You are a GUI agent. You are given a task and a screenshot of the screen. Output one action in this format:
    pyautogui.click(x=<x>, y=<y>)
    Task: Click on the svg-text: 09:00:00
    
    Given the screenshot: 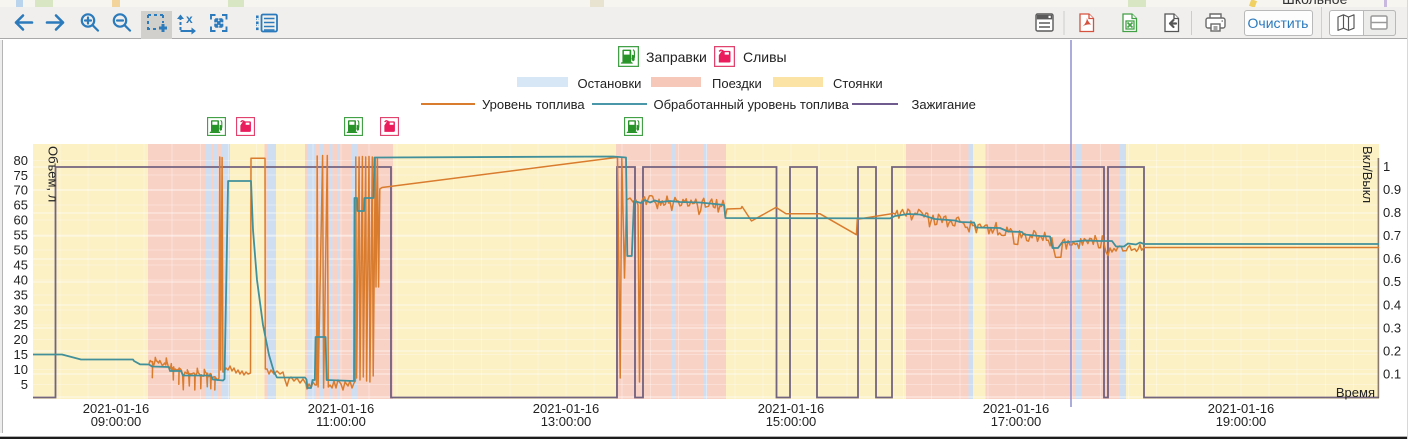 What is the action you would take?
    pyautogui.click(x=116, y=421)
    